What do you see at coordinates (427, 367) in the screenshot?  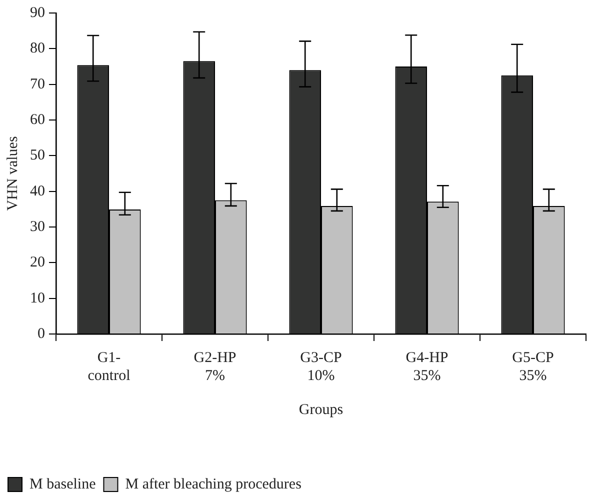 I see `x-tick-label: G4-HP 35%` at bounding box center [427, 367].